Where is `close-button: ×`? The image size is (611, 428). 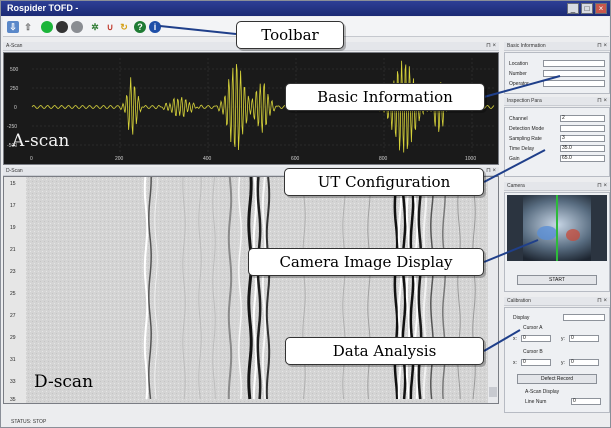 close-button: × is located at coordinates (601, 8).